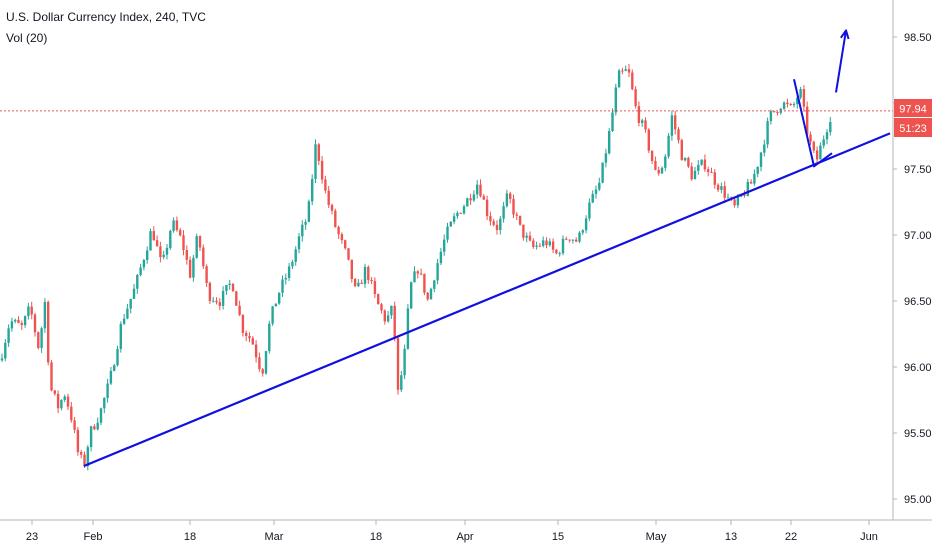 The width and height of the screenshot is (932, 555). I want to click on price-tick-label: 95.50, so click(918, 434).